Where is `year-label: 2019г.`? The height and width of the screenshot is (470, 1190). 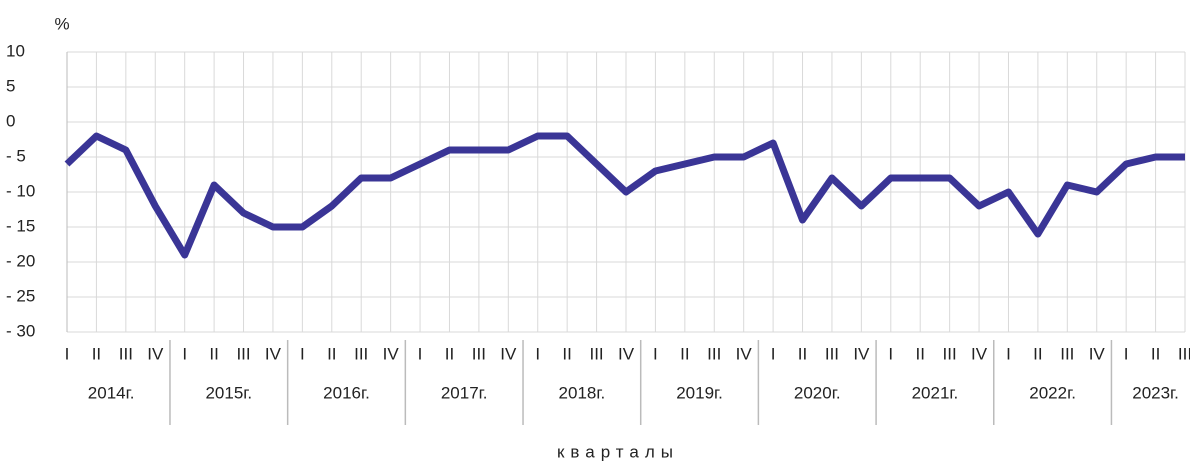
year-label: 2019г. is located at coordinates (699, 392).